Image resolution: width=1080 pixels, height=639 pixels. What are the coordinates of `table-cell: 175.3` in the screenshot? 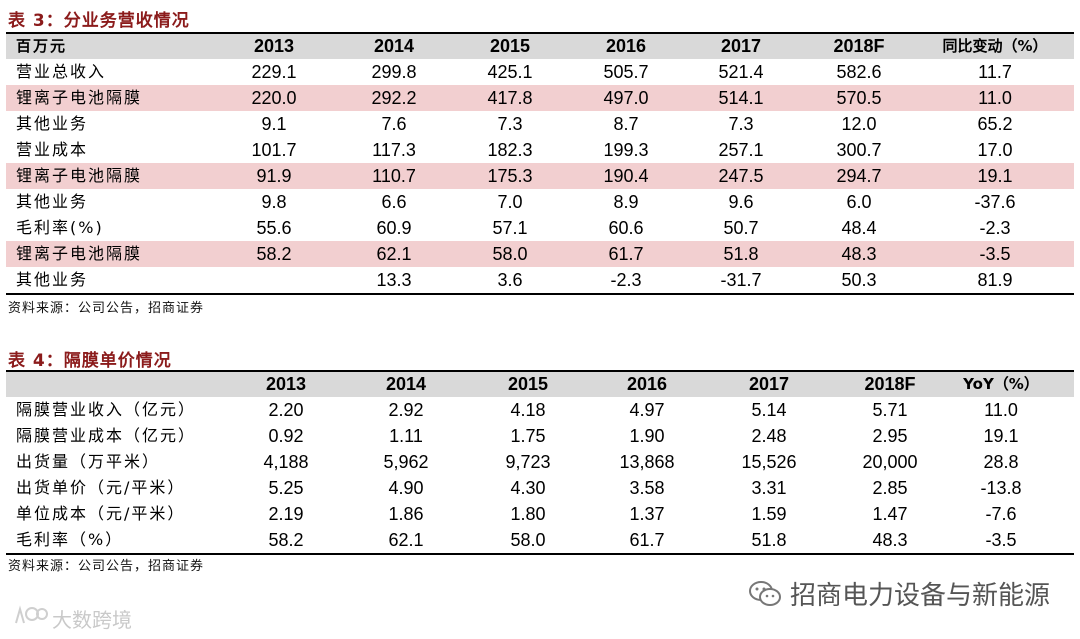 It's located at (510, 176).